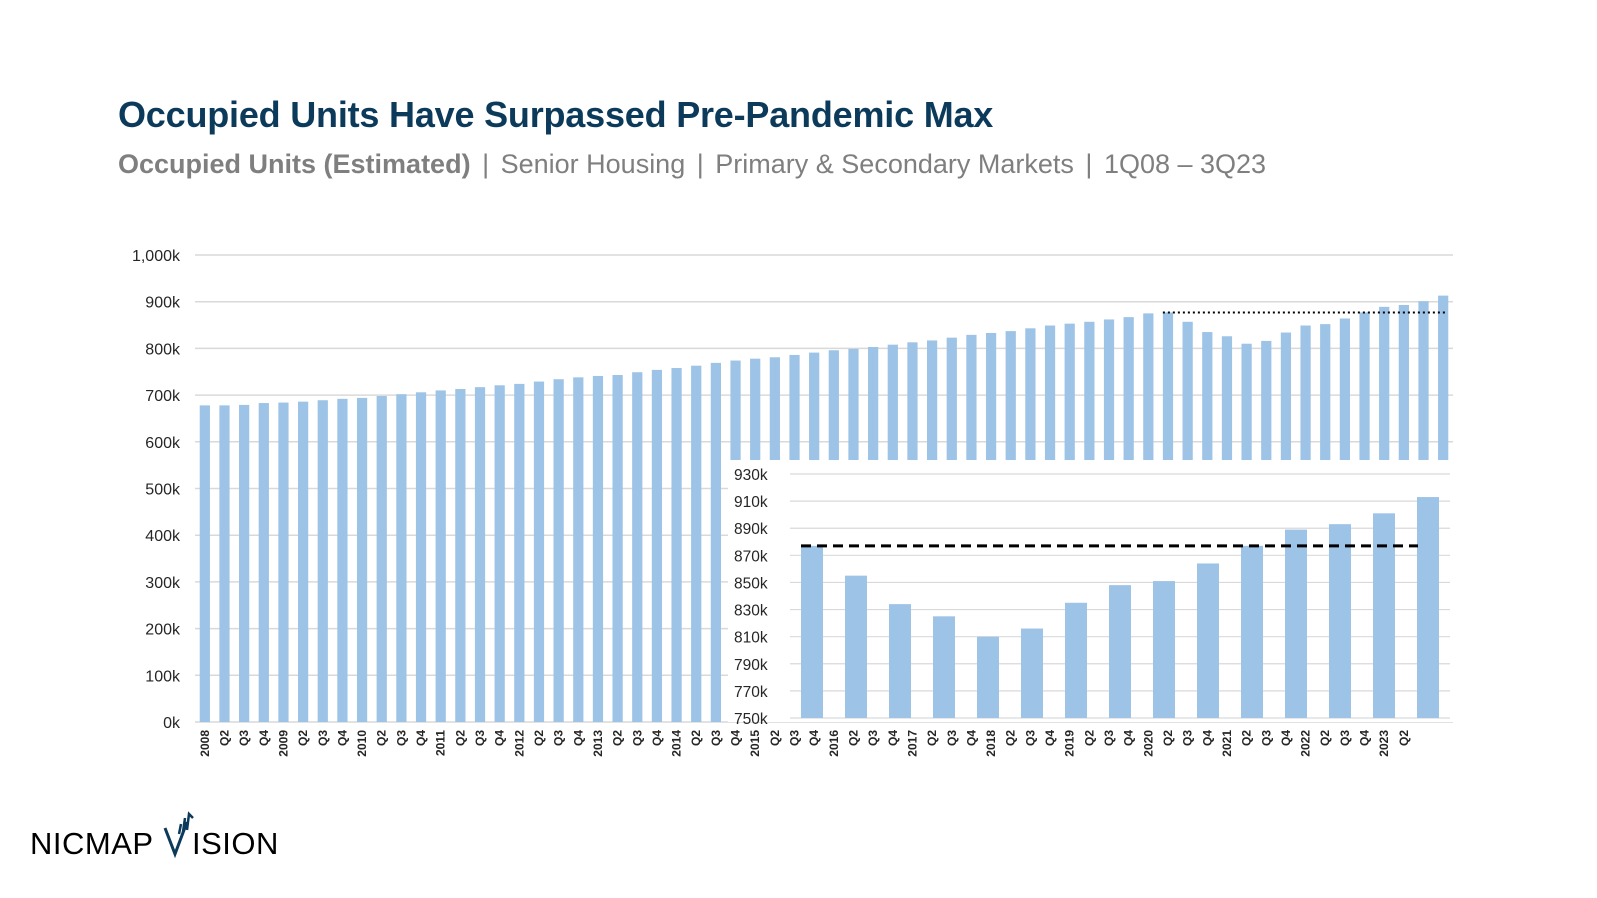  Describe the element at coordinates (677, 743) in the screenshot. I see `x-tick-label: 2014` at that location.